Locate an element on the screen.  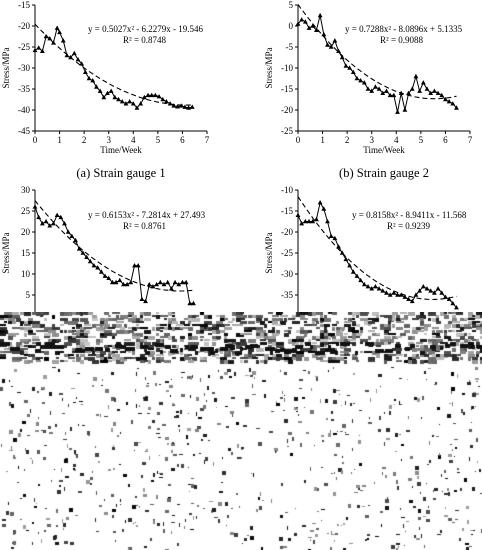
y-tick-label: 5 is located at coordinates (291, 5).